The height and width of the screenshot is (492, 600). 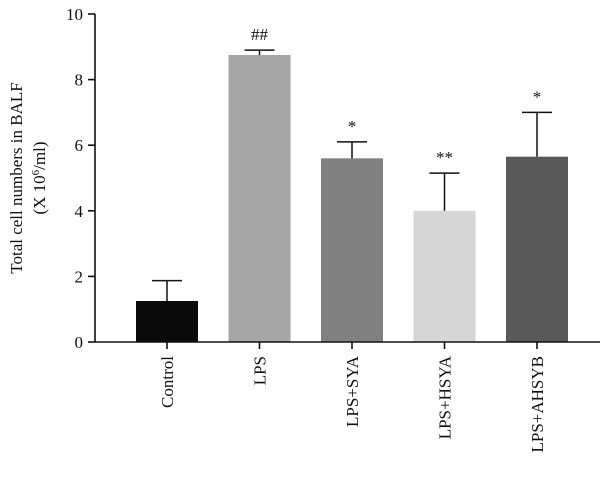 I want to click on y-axis-title-sup: 6, so click(x=36, y=172).